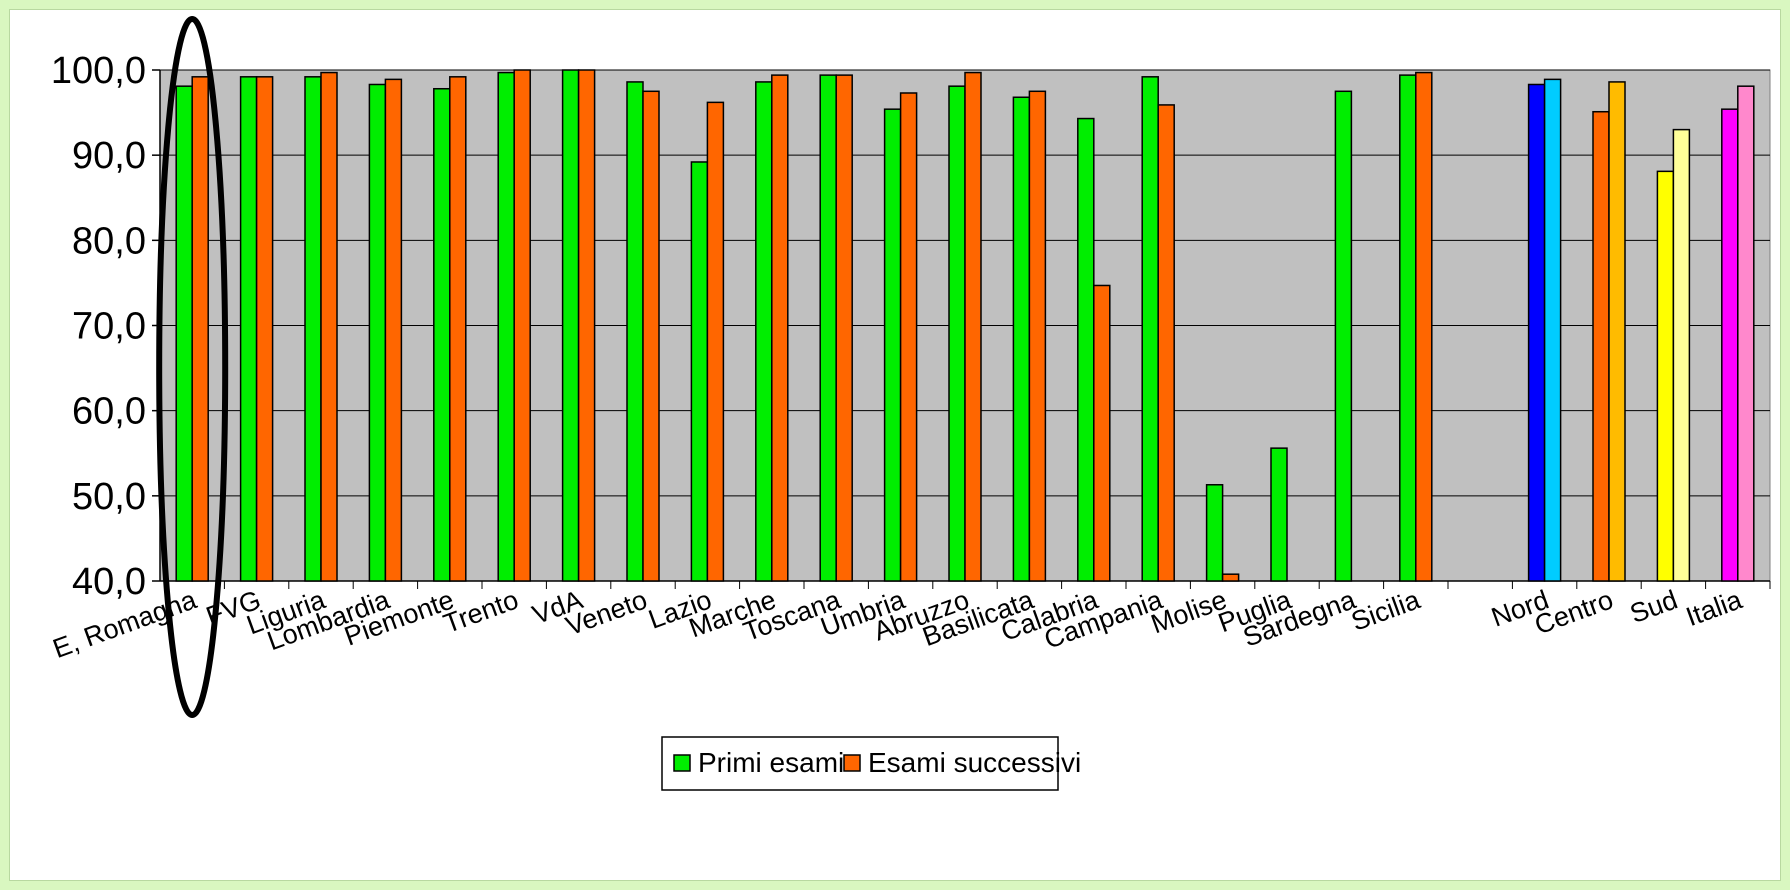  What do you see at coordinates (109, 582) in the screenshot?
I see `y-tick-label: 40,0` at bounding box center [109, 582].